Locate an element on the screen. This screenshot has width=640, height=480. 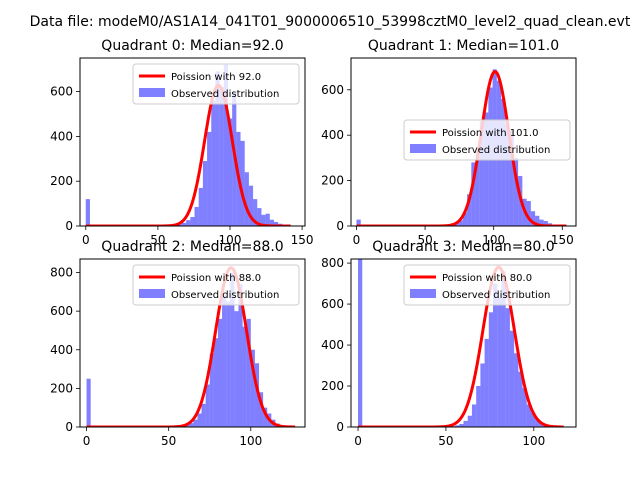
legend: Poission with 80.0 Observed distribution is located at coordinates (487, 285).